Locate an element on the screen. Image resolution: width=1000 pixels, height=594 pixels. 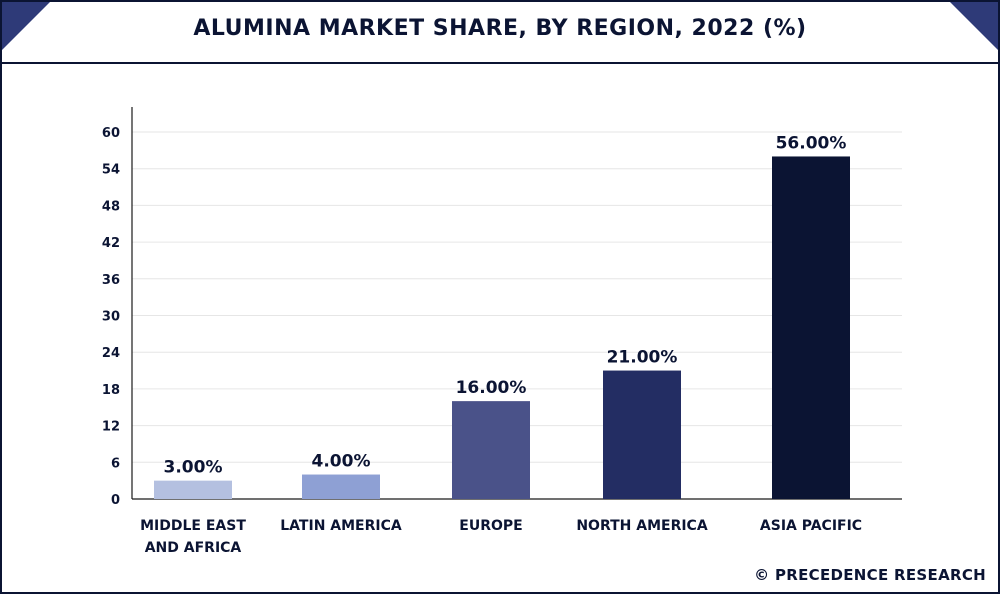
data-label: 56.00% is located at coordinates (811, 143).